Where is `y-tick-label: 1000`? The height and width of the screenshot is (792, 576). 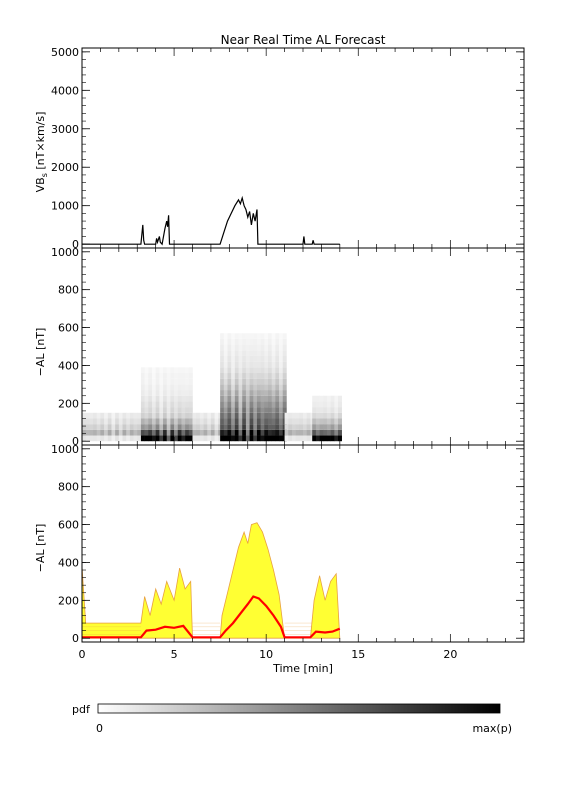 y-tick-label: 1000 is located at coordinates (65, 206).